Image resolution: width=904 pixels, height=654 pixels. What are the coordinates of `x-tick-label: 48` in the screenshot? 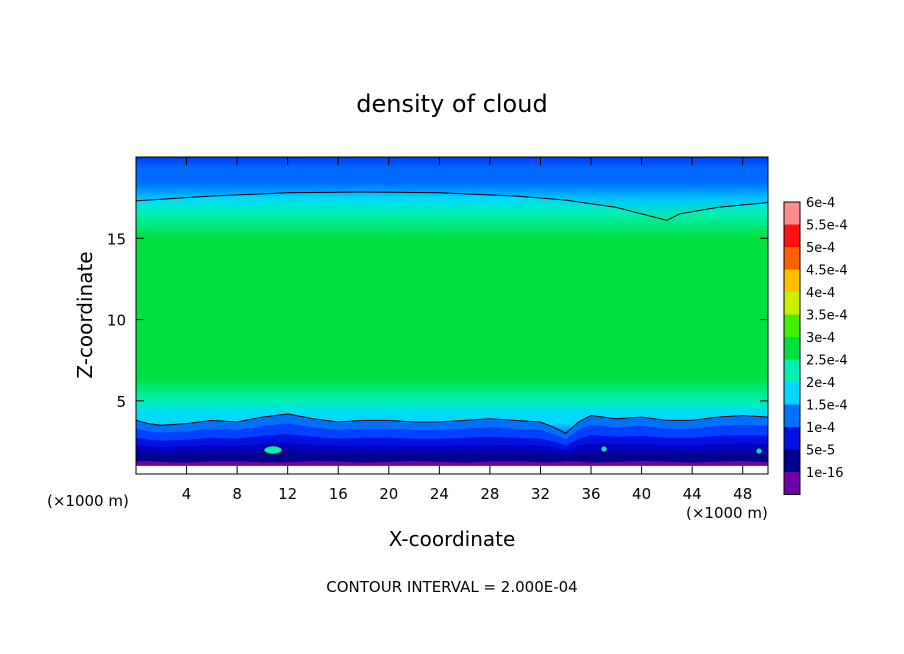 It's located at (742, 494).